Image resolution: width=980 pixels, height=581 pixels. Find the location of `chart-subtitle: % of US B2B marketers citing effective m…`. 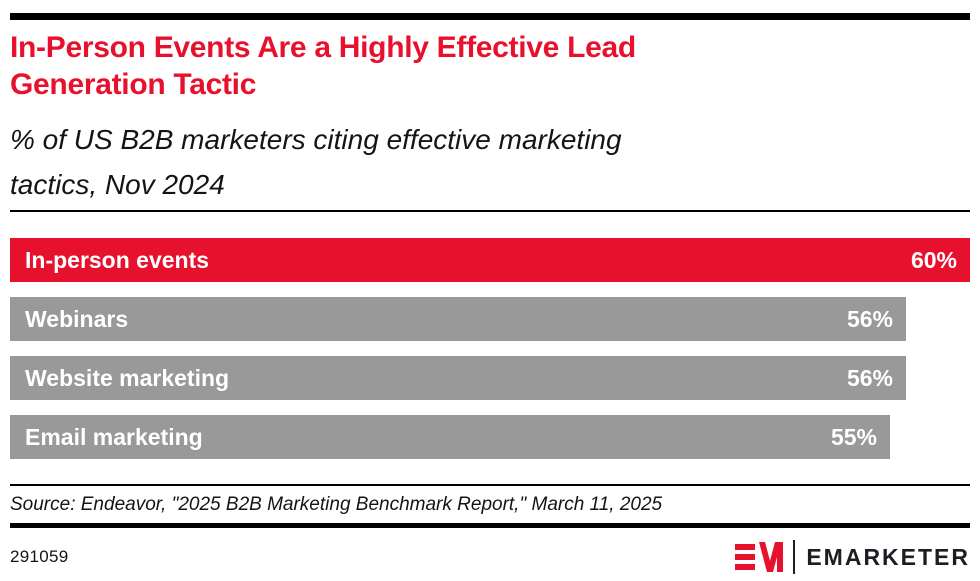

chart-subtitle: % of US B2B marketers citing effective m… is located at coordinates (316, 162).